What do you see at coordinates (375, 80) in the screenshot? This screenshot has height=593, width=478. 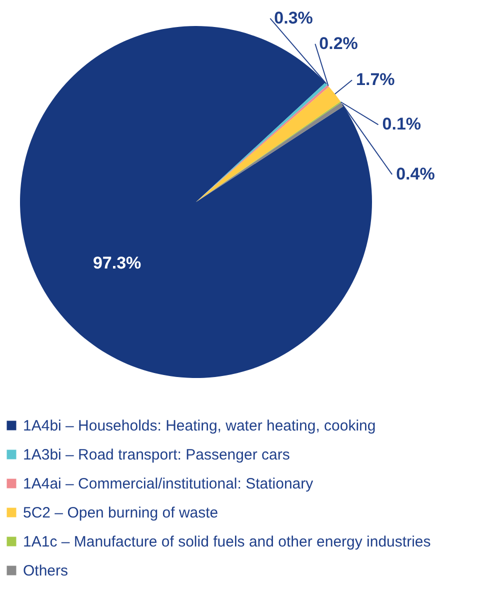 I see `data-label: 1.7%` at bounding box center [375, 80].